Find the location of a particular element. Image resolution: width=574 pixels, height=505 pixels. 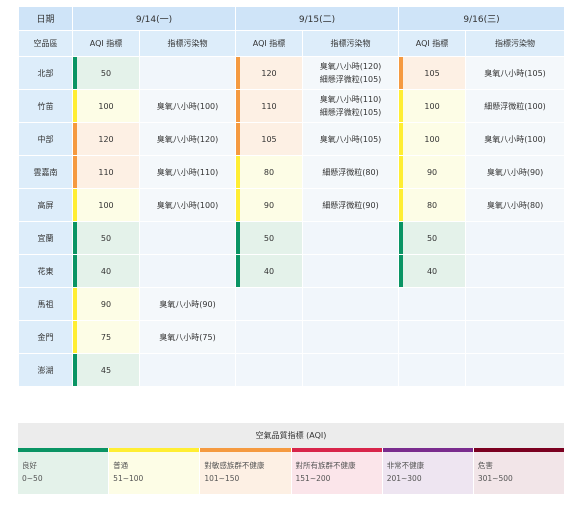

pollutant-cell: 細懸浮微粒(90) is located at coordinates (351, 205).